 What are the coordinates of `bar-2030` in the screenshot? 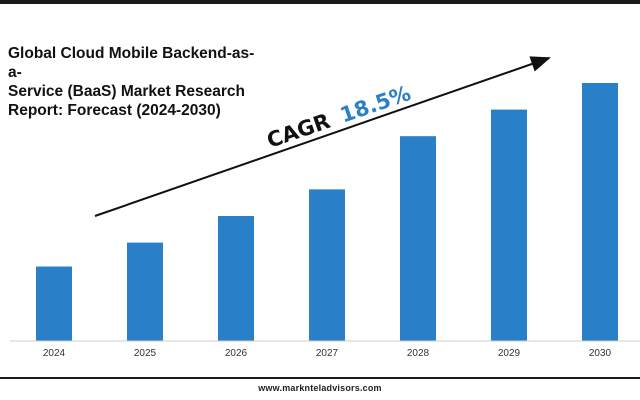 It's located at (600, 211).